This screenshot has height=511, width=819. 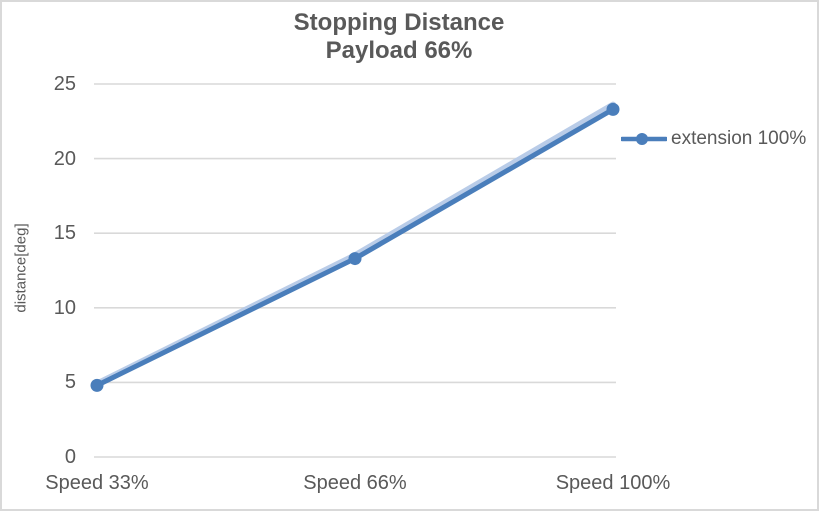 What do you see at coordinates (613, 483) in the screenshot?
I see `x-tick-label-3: Speed 100%` at bounding box center [613, 483].